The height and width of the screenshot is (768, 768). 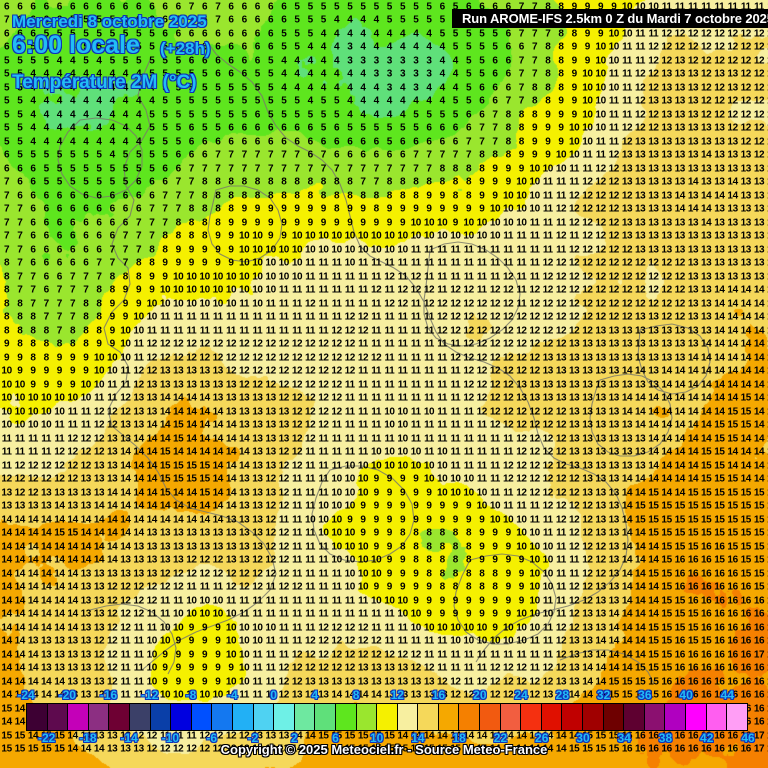 I want to click on colorbar-tick-label: 42, so click(x=706, y=738).